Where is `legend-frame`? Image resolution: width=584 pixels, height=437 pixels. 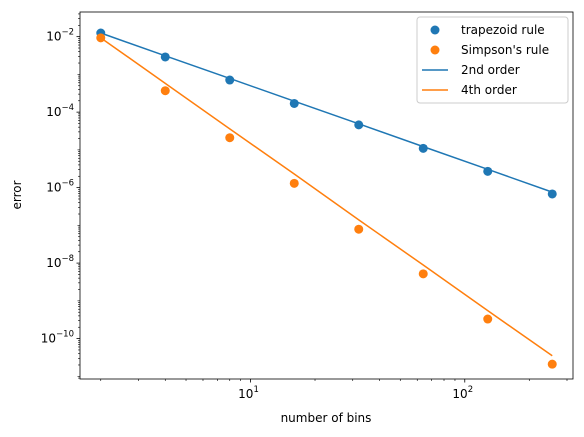 legend-frame is located at coordinates (492, 60).